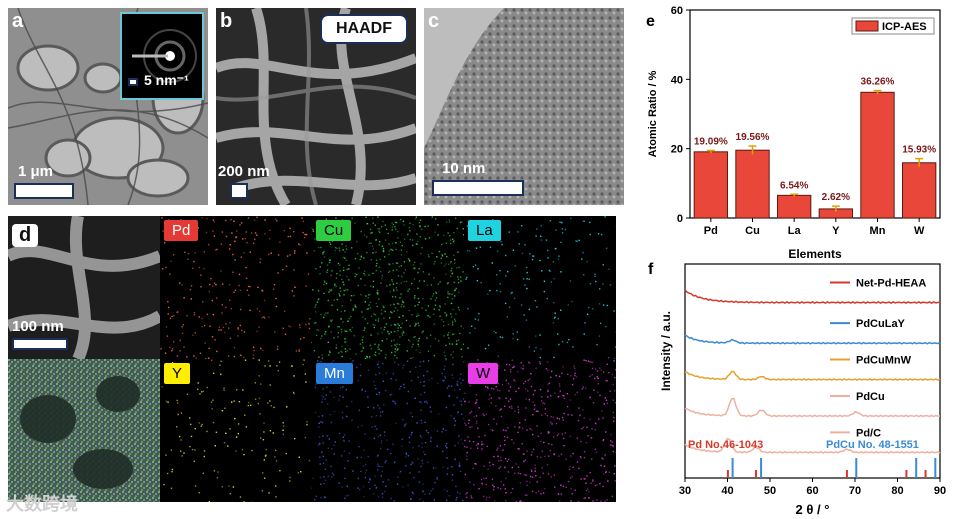 This screenshot has width=953, height=519. What do you see at coordinates (334, 230) in the screenshot?
I see `eds-map-label: Cu` at bounding box center [334, 230].